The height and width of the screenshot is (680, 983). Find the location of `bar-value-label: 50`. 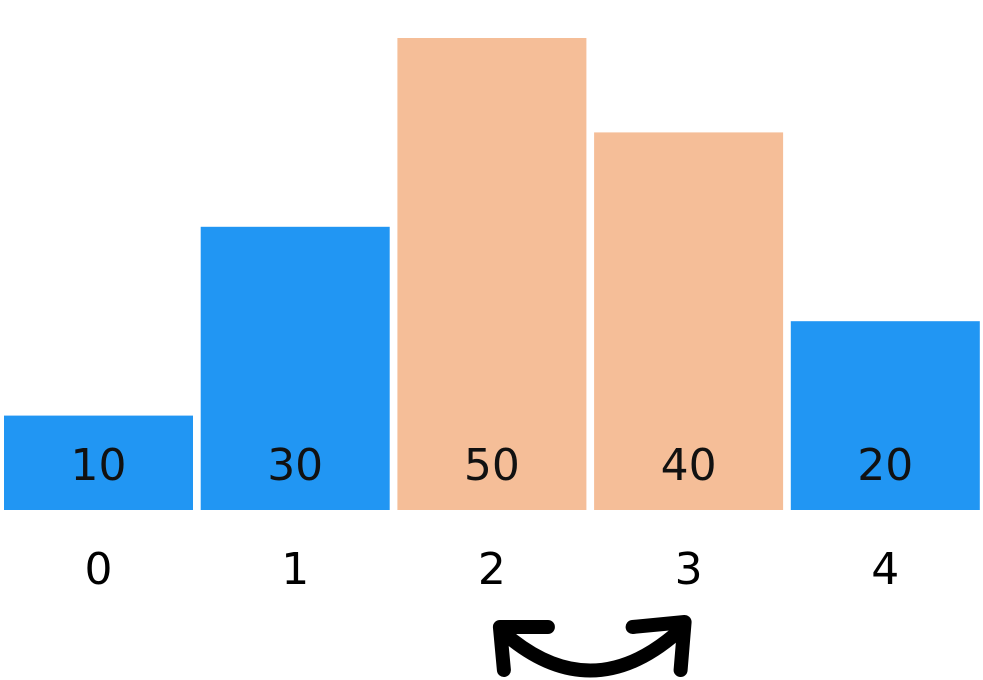

bar-value-label: 50 is located at coordinates (492, 465).